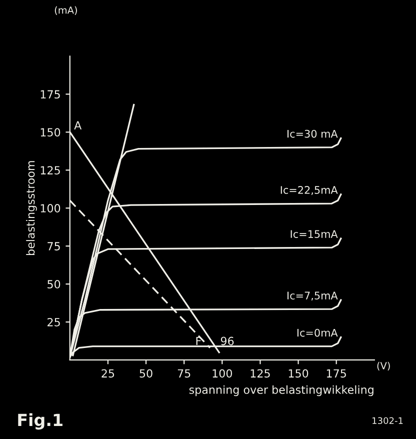  I want to click on x-axis-title: spanning over belastingwikkeling, so click(281, 390).